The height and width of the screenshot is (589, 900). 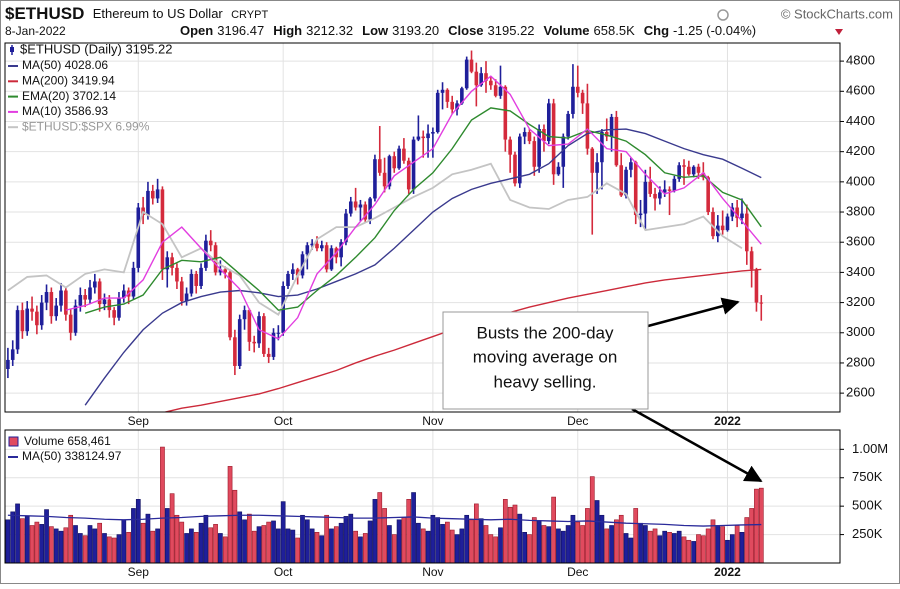 What do you see at coordinates (68, 80) in the screenshot?
I see `legend-entry: MA(200) 3419.94` at bounding box center [68, 80].